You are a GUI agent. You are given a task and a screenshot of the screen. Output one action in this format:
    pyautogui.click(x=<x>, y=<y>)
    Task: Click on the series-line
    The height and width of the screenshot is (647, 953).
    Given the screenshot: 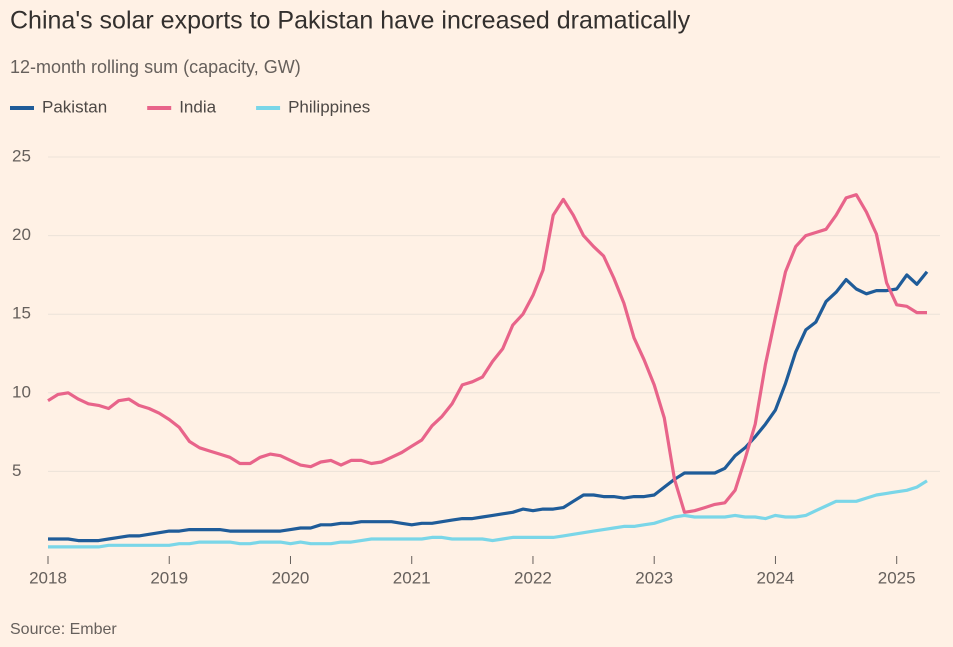 What is the action you would take?
    pyautogui.click(x=488, y=514)
    